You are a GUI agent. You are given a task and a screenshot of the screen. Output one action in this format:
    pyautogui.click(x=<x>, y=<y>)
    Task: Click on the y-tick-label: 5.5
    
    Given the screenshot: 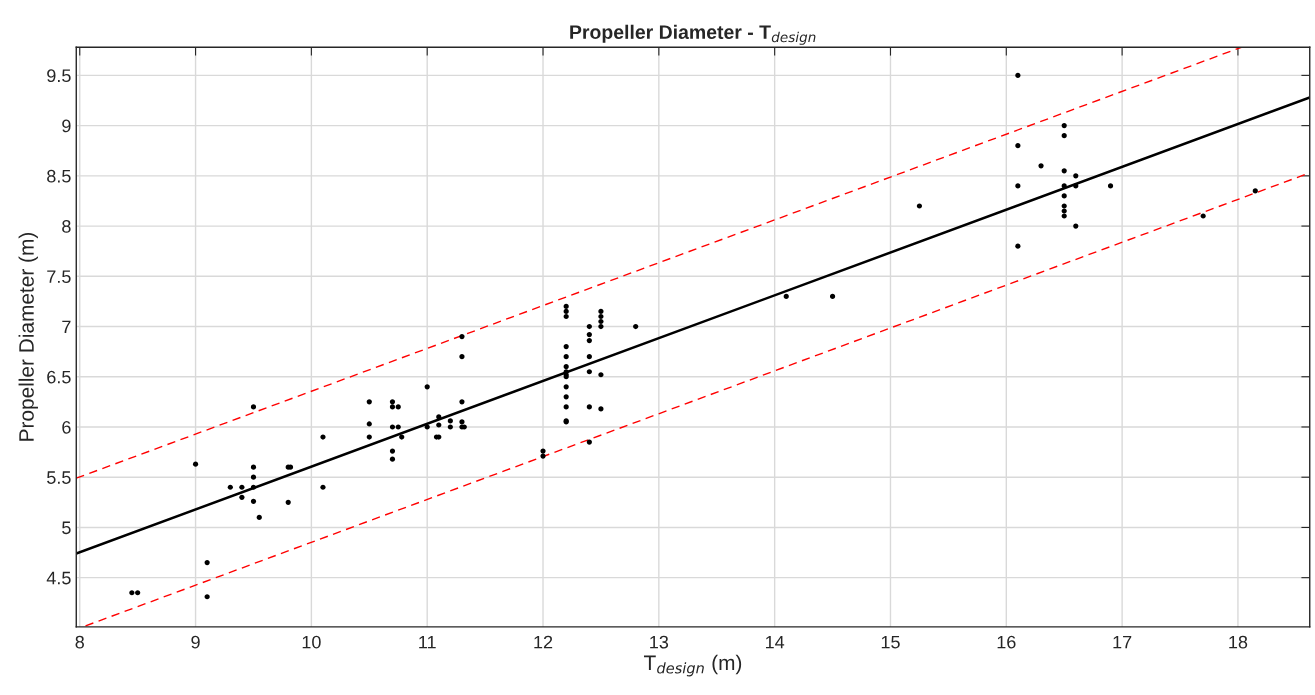 What is the action you would take?
    pyautogui.click(x=59, y=477)
    